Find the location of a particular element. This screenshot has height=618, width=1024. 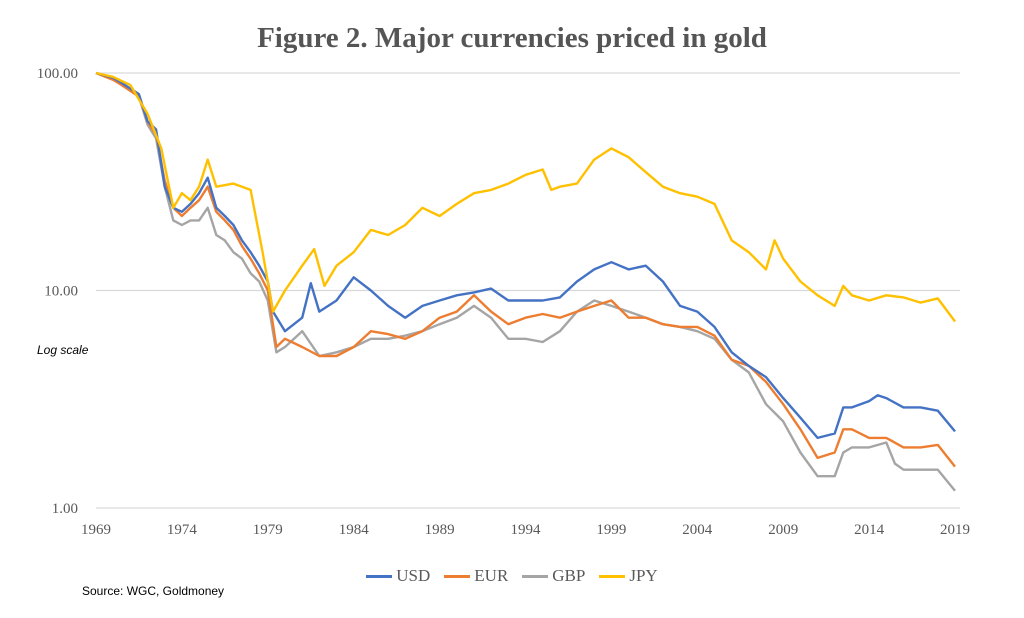

x-tick-label: 1984 is located at coordinates (354, 530).